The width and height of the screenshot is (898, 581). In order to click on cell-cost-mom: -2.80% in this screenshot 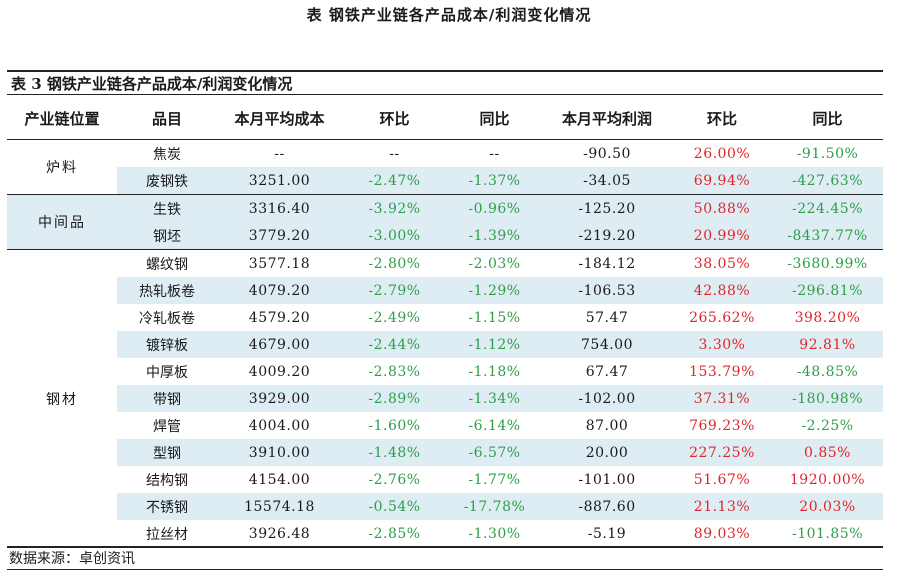, I will do `click(394, 263)`.